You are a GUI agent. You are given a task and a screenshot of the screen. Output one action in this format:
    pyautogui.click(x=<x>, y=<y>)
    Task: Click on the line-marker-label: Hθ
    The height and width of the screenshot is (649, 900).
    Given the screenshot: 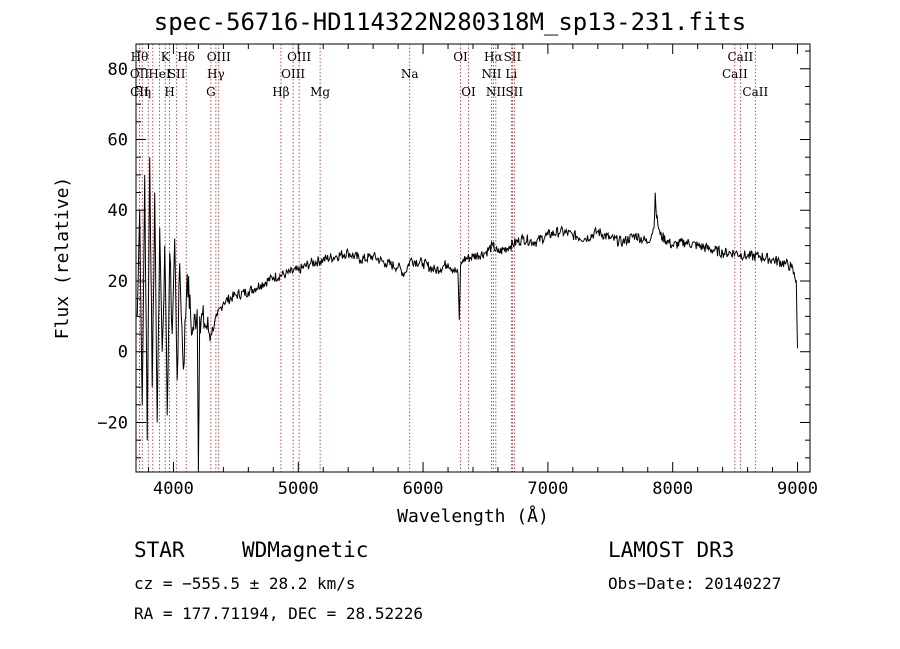 What is the action you would take?
    pyautogui.click(x=140, y=57)
    